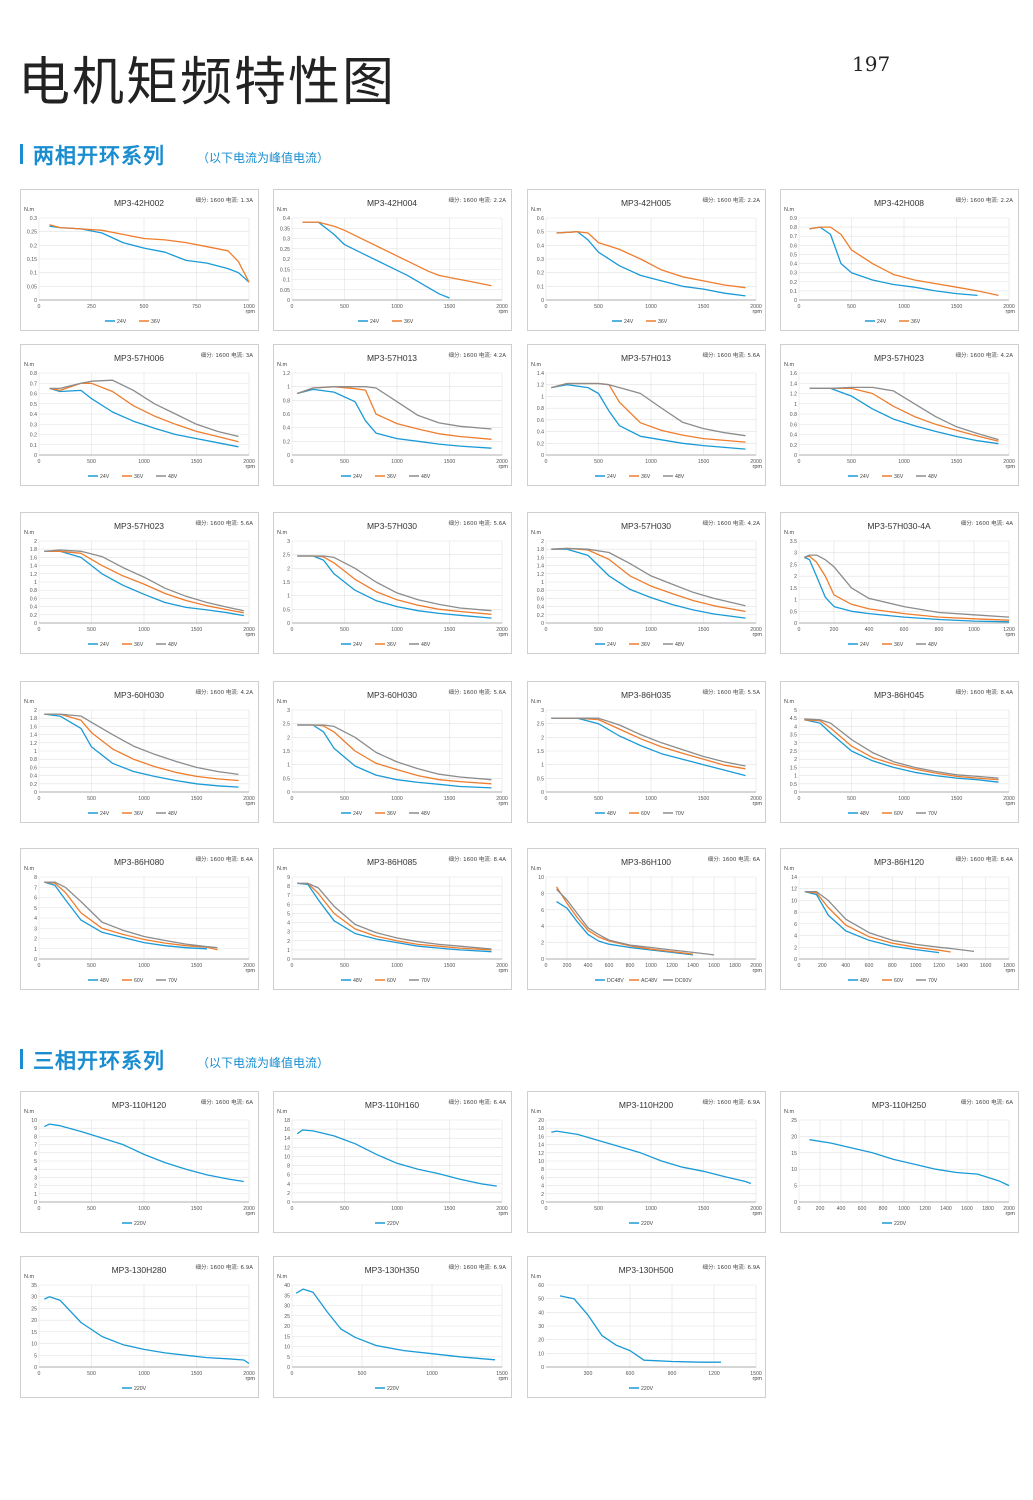 The height and width of the screenshot is (1500, 1033). Describe the element at coordinates (646, 1105) in the screenshot. I see `chart-title: MP3-110H200` at that location.